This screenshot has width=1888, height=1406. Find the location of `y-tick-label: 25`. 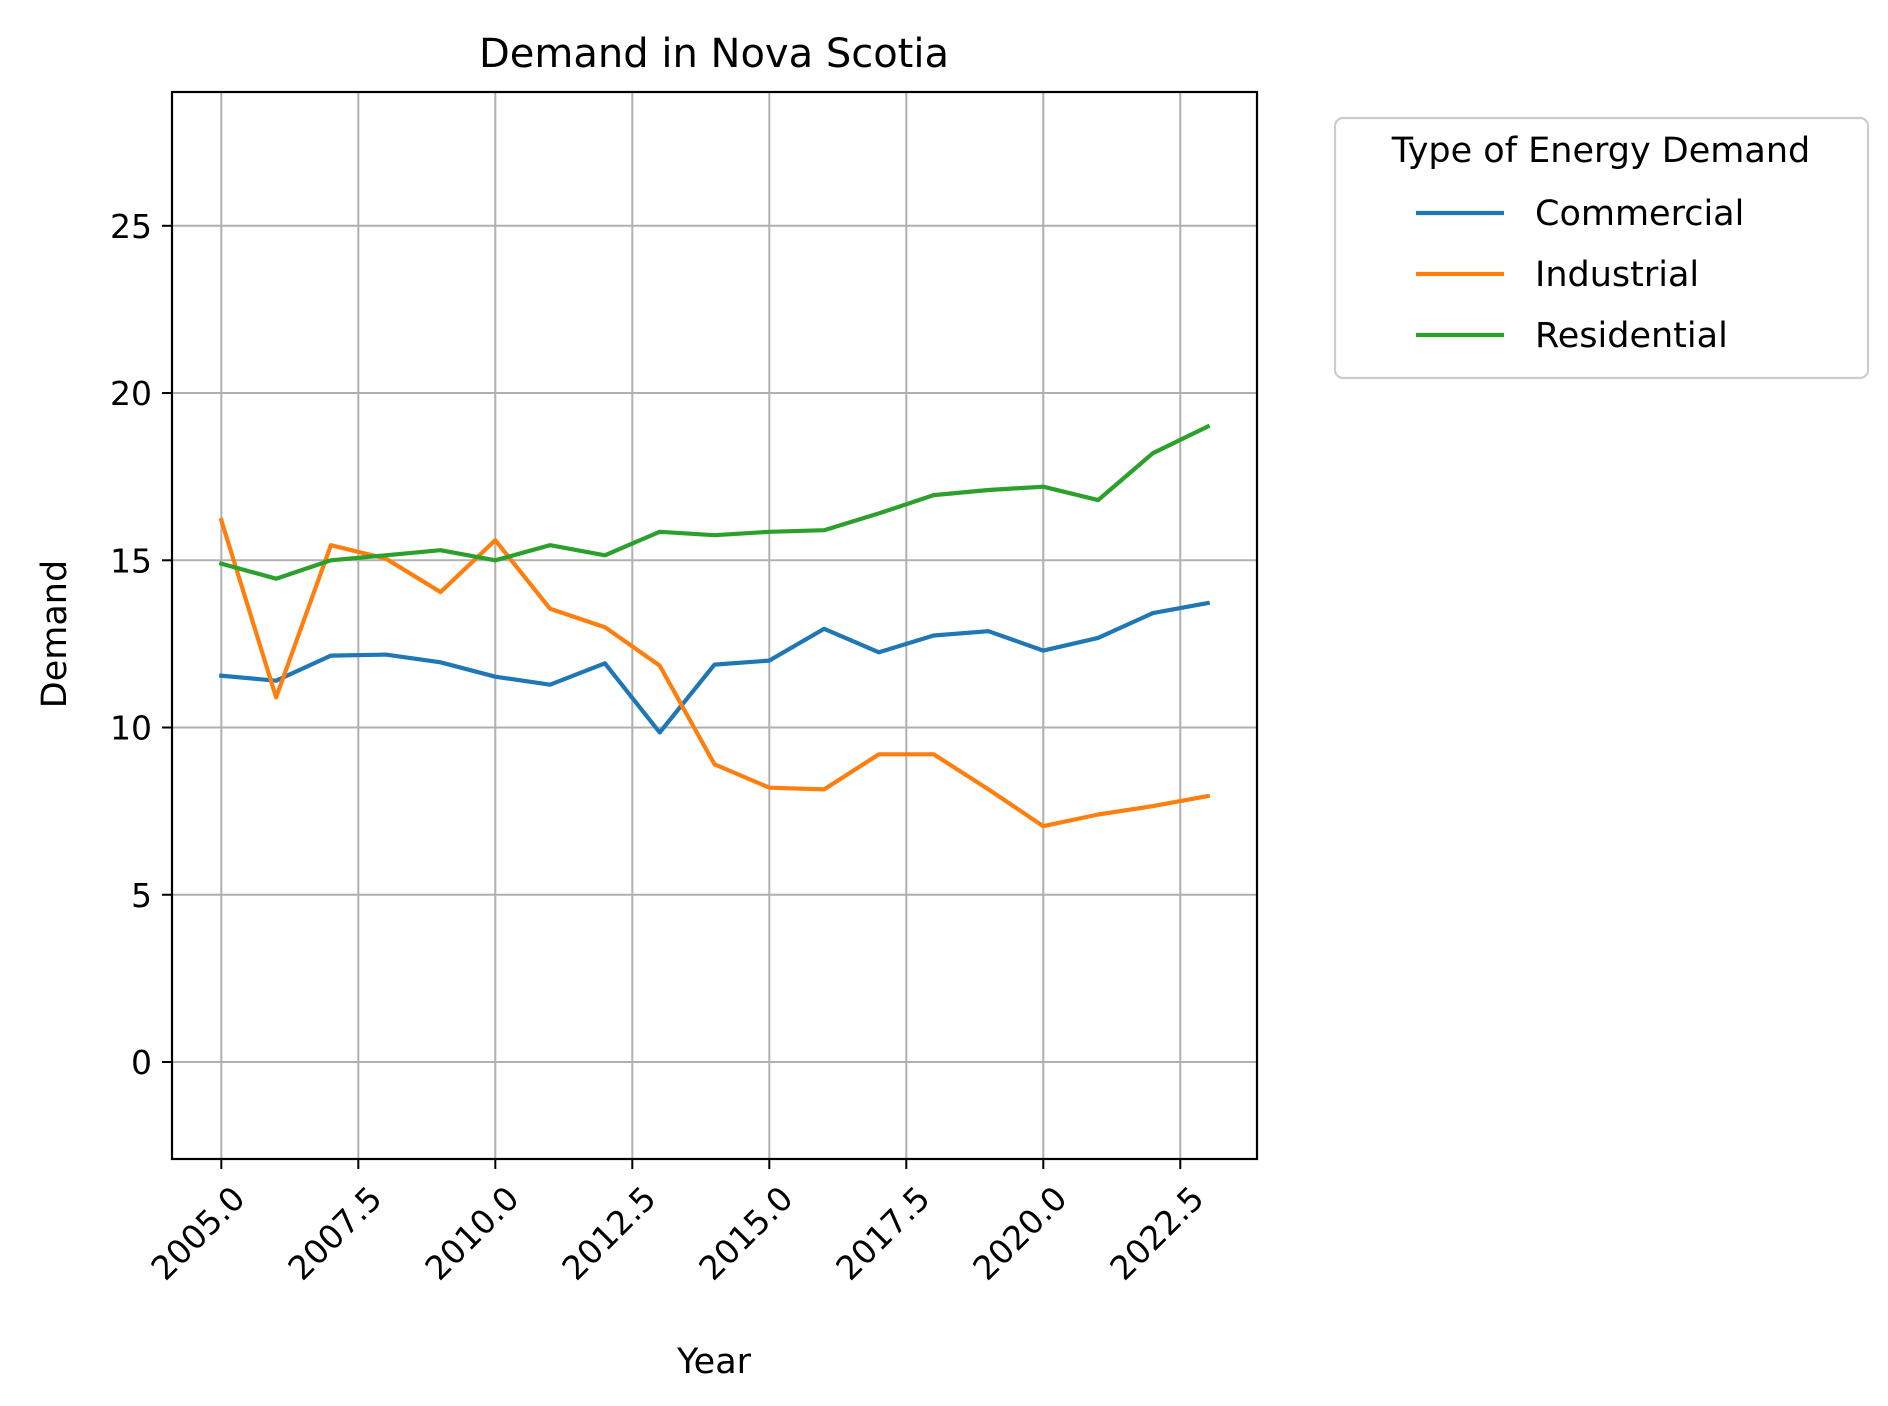

y-tick-label: 25 is located at coordinates (131, 226).